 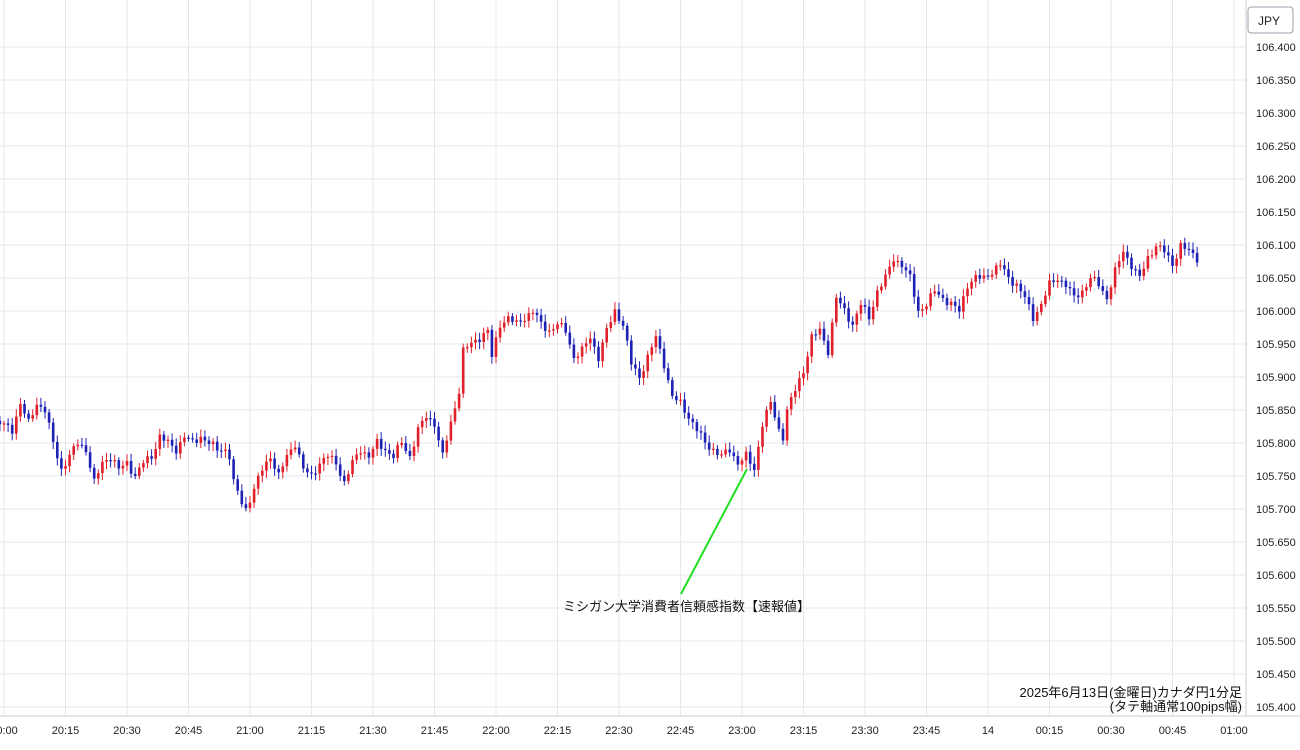 What do you see at coordinates (619, 731) in the screenshot?
I see `x-tick-label: 22:30` at bounding box center [619, 731].